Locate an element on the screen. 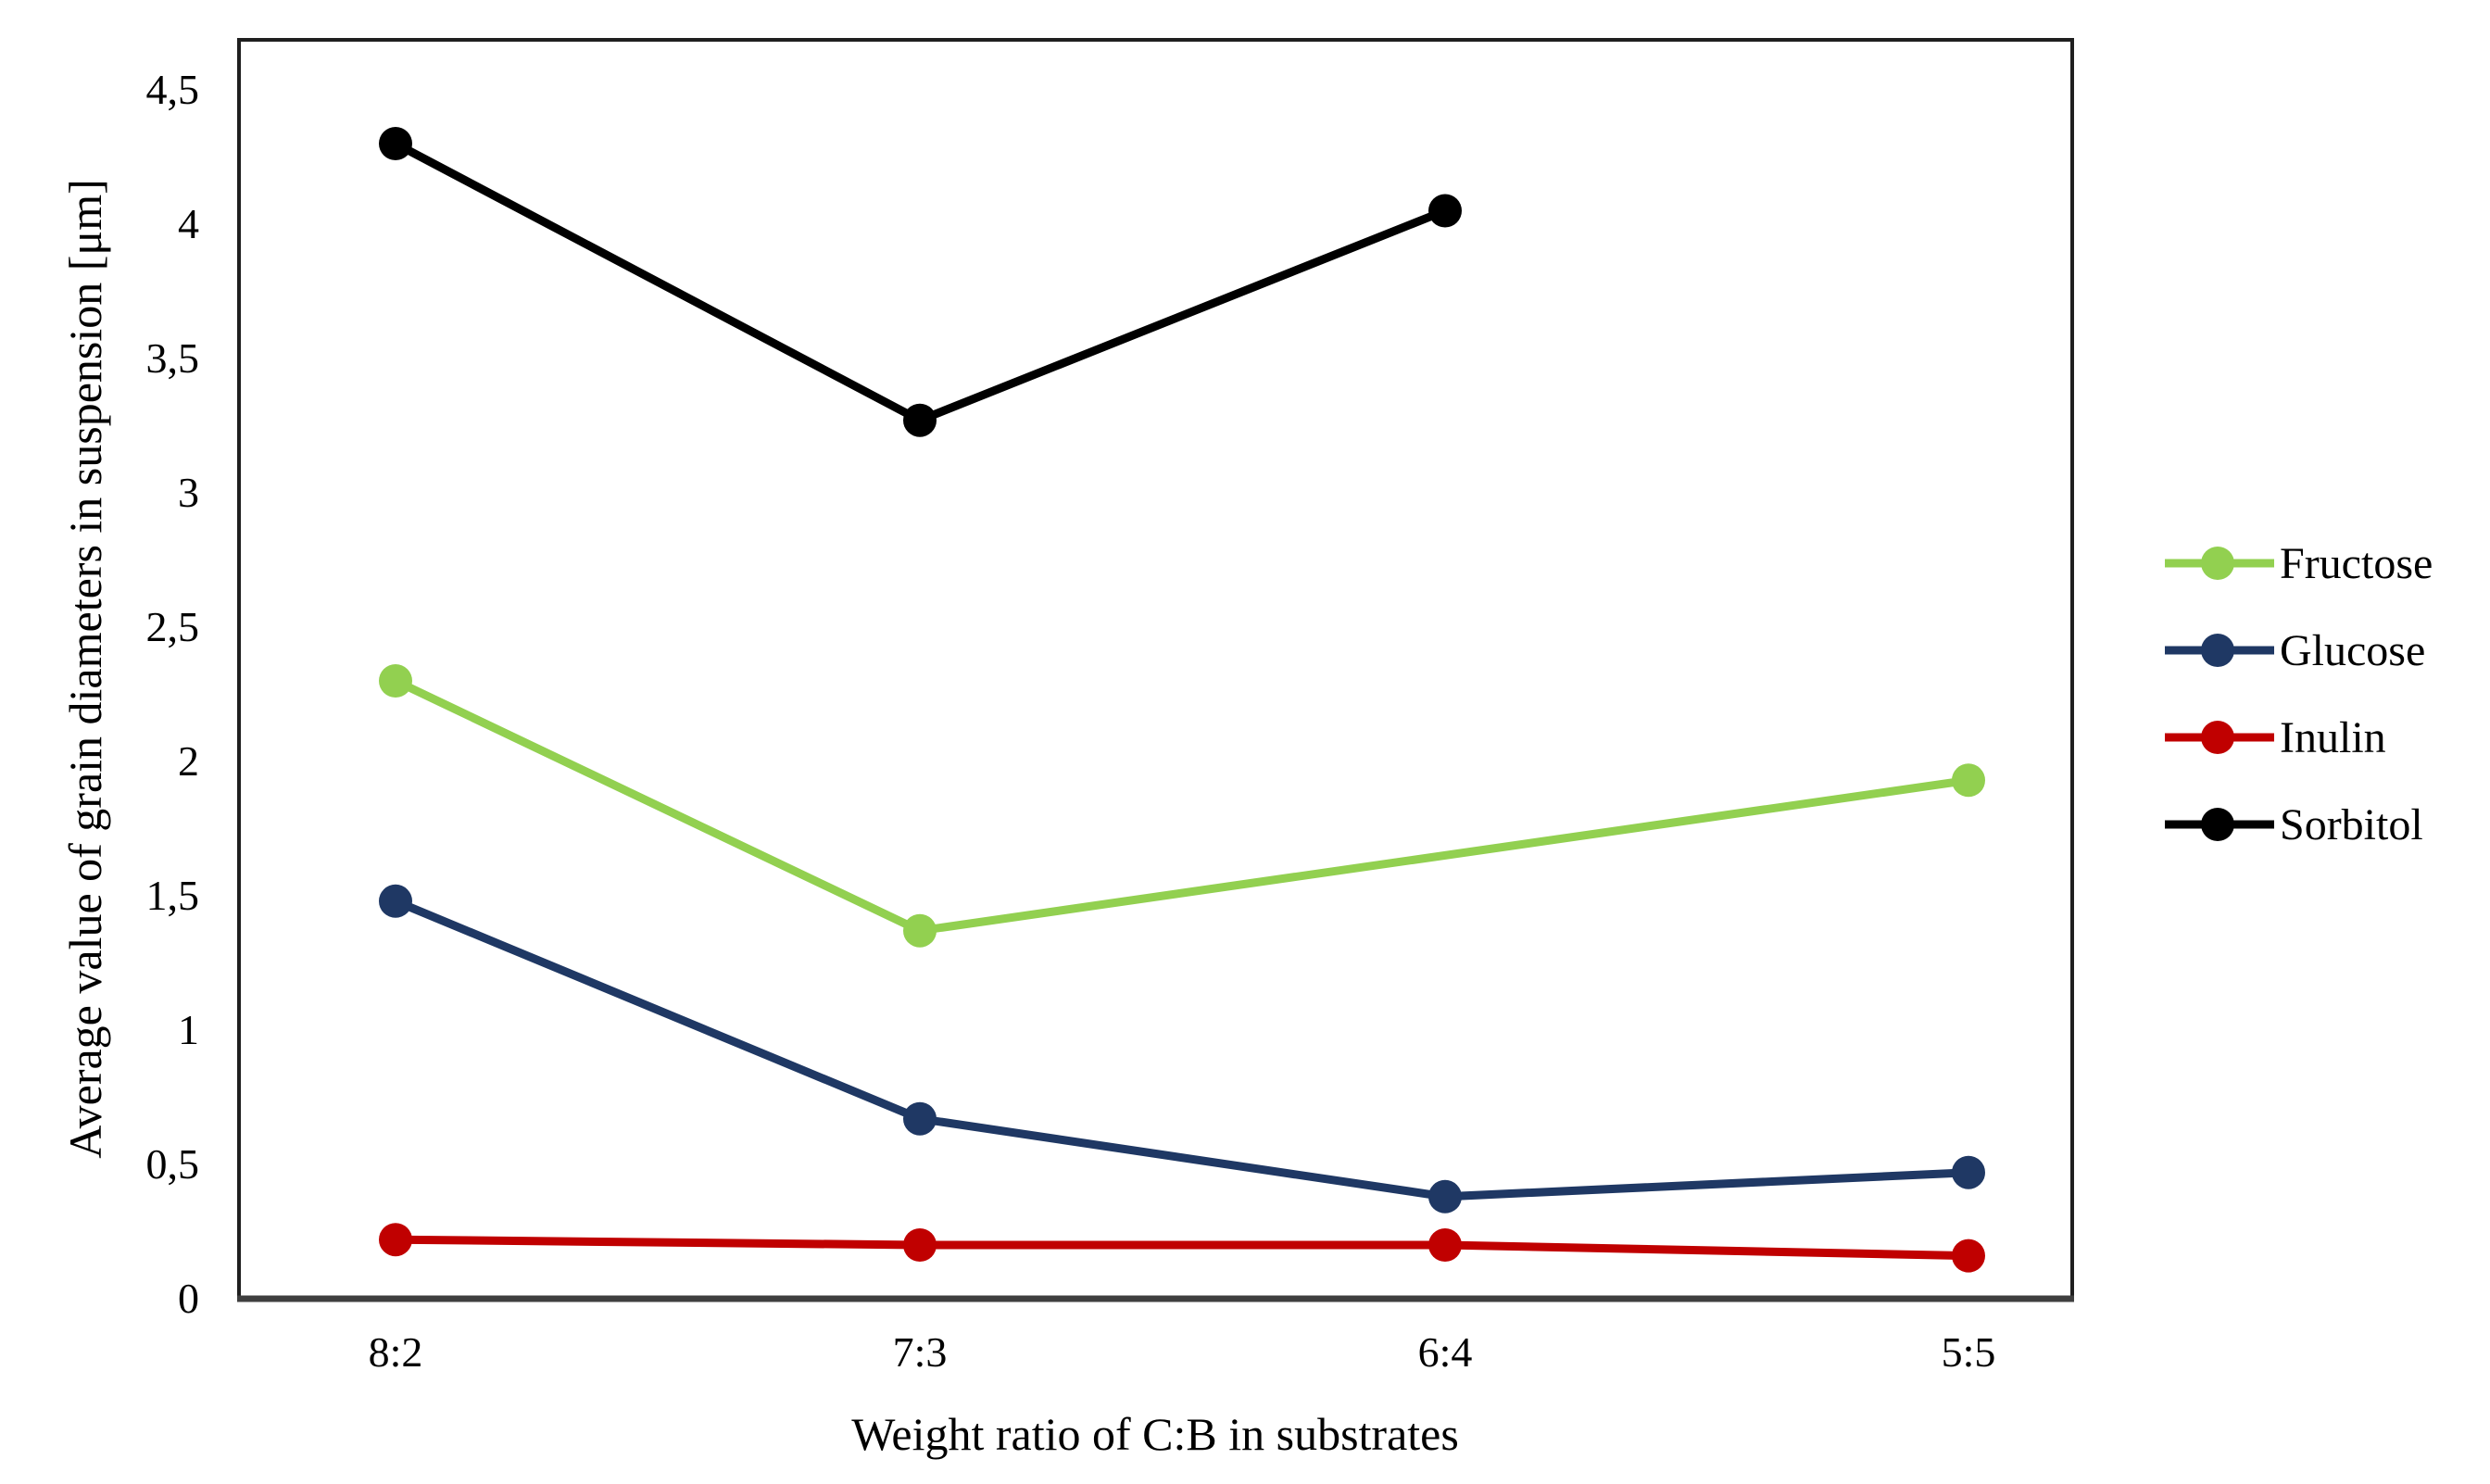  y-tick-label: 4 is located at coordinates (188, 223).